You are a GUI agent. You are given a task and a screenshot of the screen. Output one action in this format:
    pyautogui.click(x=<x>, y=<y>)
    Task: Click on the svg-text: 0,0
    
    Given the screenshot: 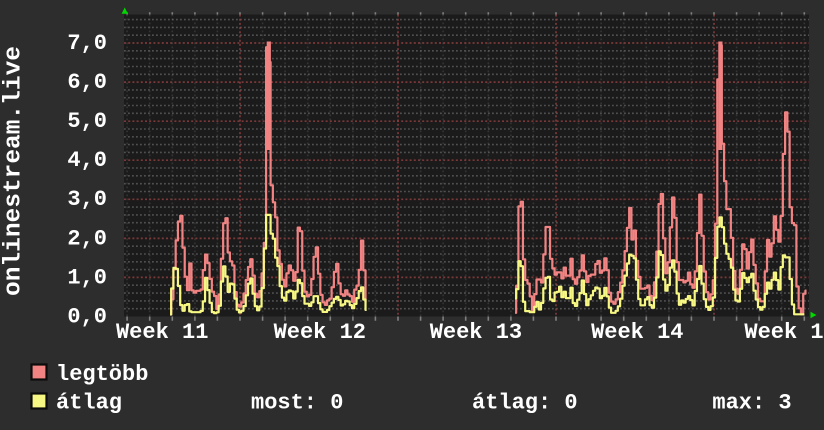 What is the action you would take?
    pyautogui.click(x=87, y=316)
    